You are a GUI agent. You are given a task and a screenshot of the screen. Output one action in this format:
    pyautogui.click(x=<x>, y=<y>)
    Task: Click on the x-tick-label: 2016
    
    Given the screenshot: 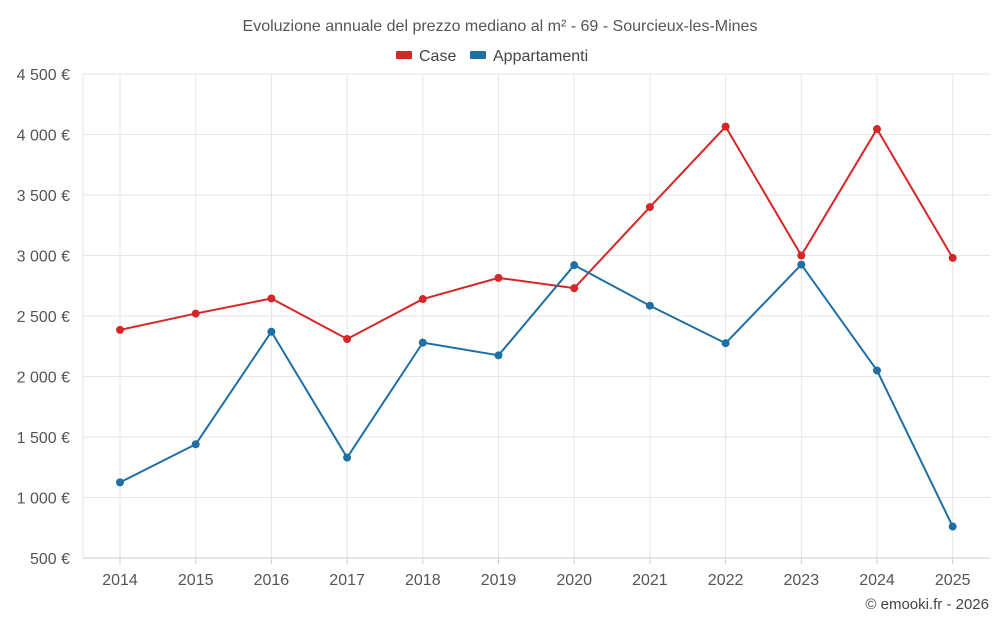 What is the action you would take?
    pyautogui.click(x=272, y=580)
    